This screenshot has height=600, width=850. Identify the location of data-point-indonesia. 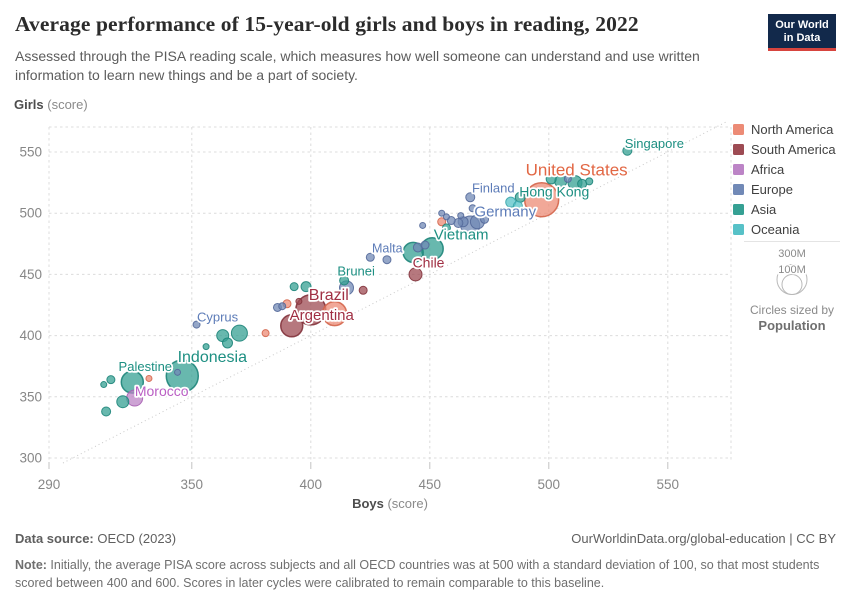
(182, 376).